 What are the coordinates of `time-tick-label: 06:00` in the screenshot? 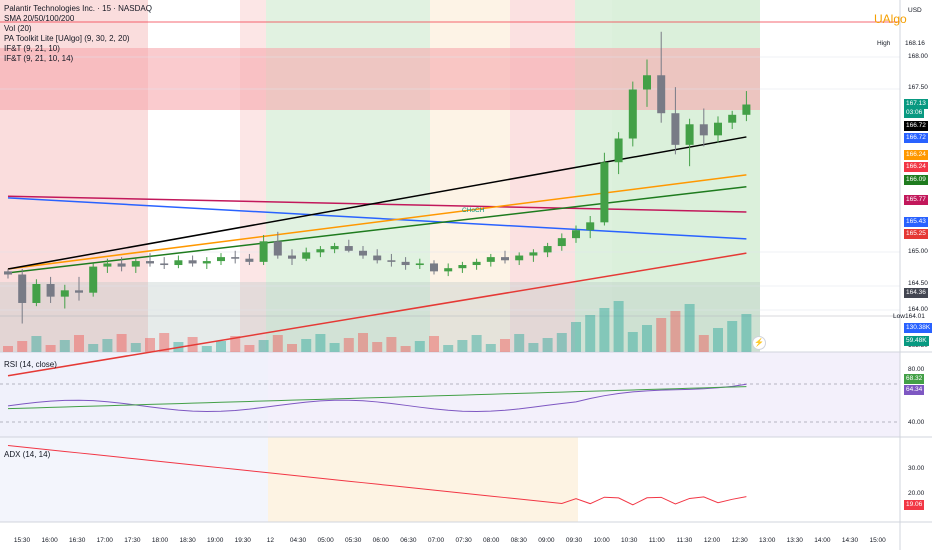 It's located at (380, 540).